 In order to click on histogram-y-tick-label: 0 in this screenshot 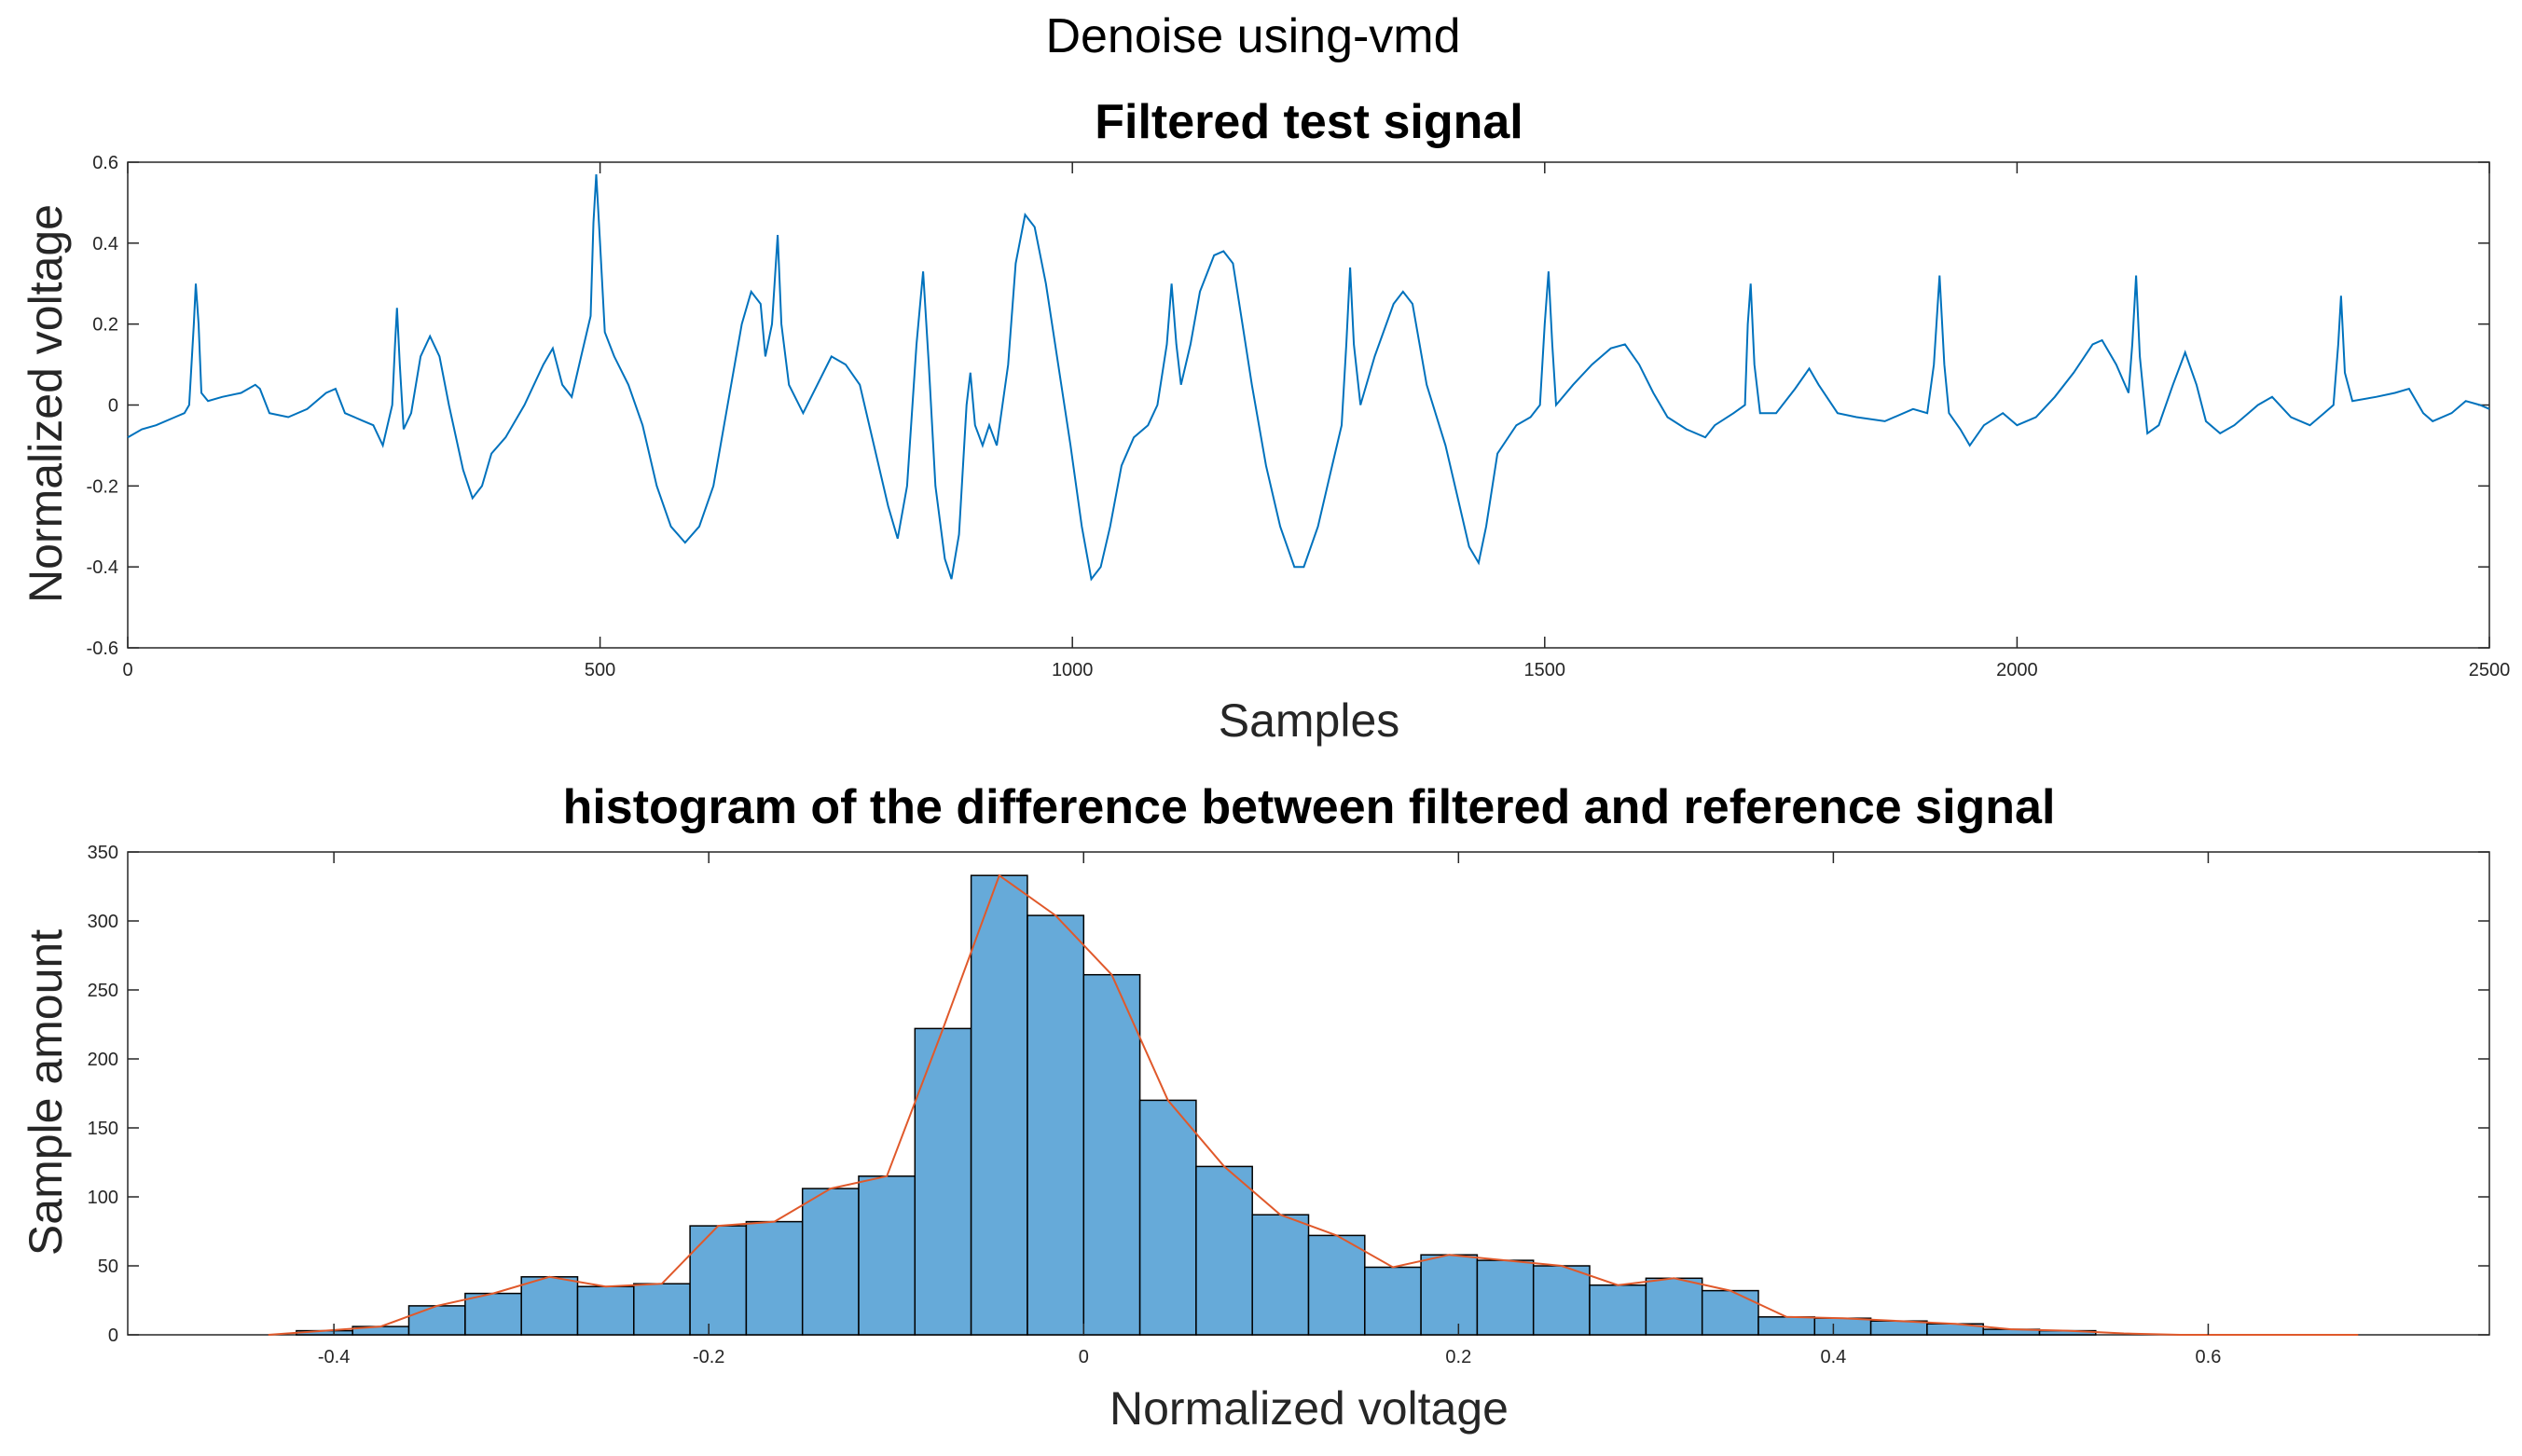, I will do `click(113, 1336)`.